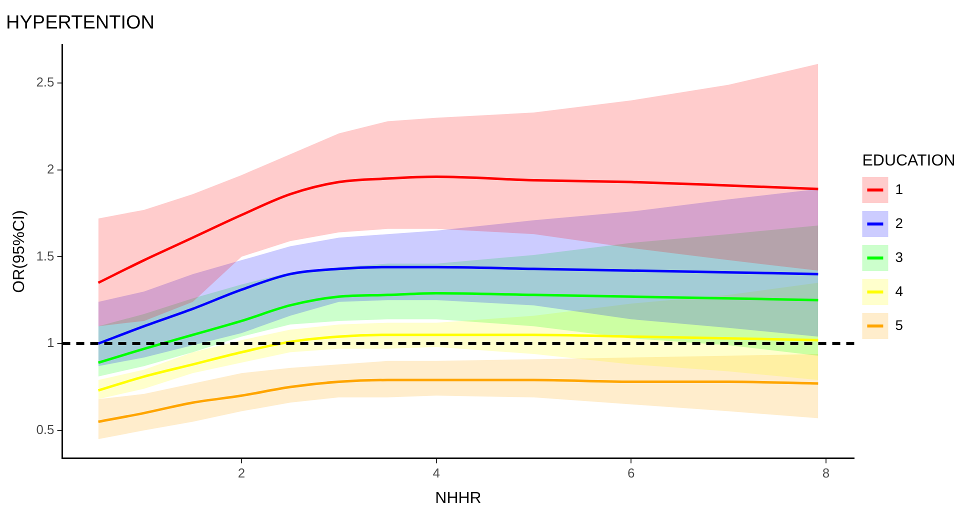 The image size is (973, 514). I want to click on chart-title: HYPERTENTION, so click(80, 23).